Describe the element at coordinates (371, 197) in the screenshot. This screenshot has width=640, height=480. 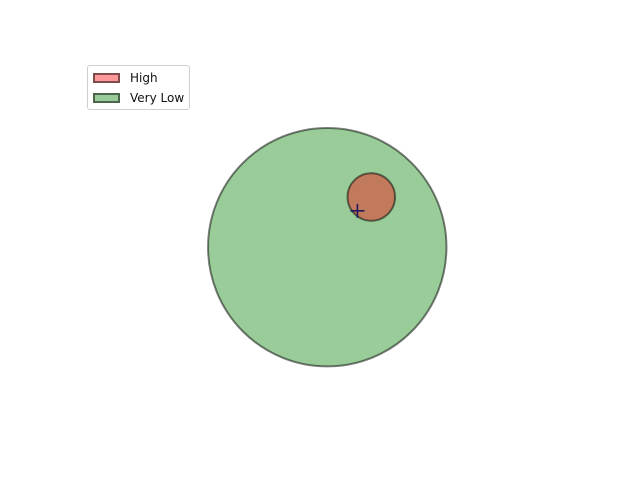
I see `circle-high` at that location.